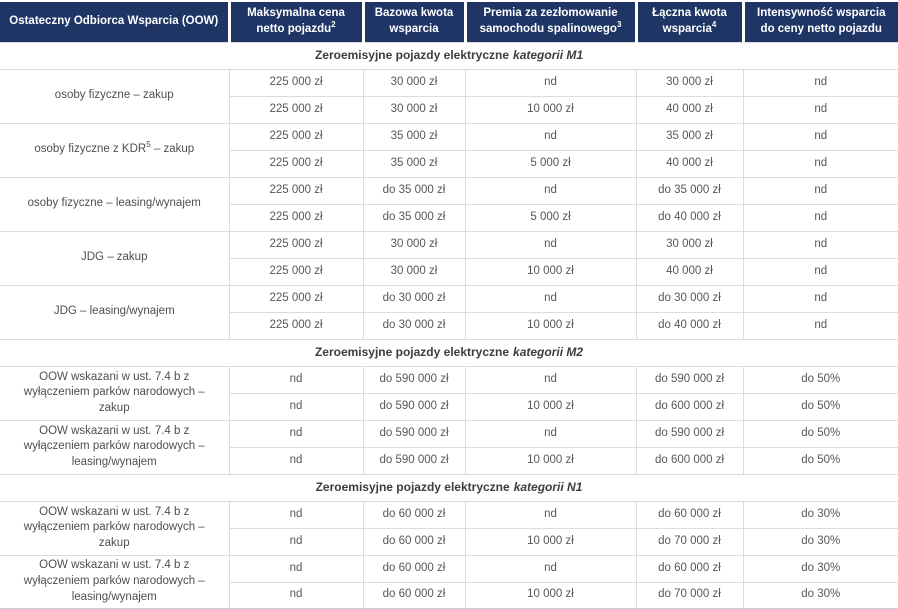 This screenshot has width=898, height=609. I want to click on group-label-text: osoby fizyczne – leasing/wynajem, so click(114, 203).